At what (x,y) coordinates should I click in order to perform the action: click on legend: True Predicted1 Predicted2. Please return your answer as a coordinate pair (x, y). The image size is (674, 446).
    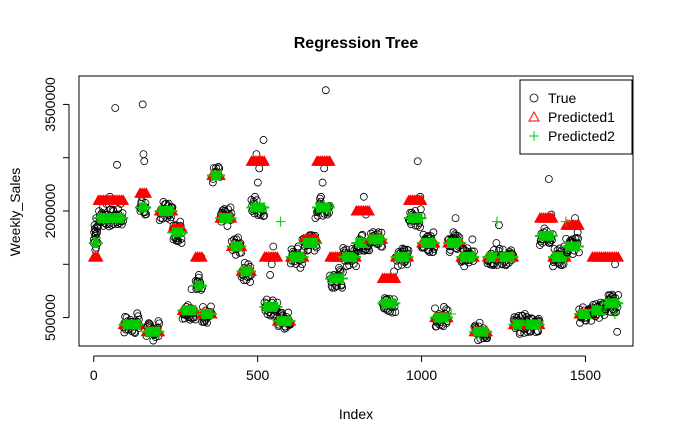
    Looking at the image, I should click on (576, 117).